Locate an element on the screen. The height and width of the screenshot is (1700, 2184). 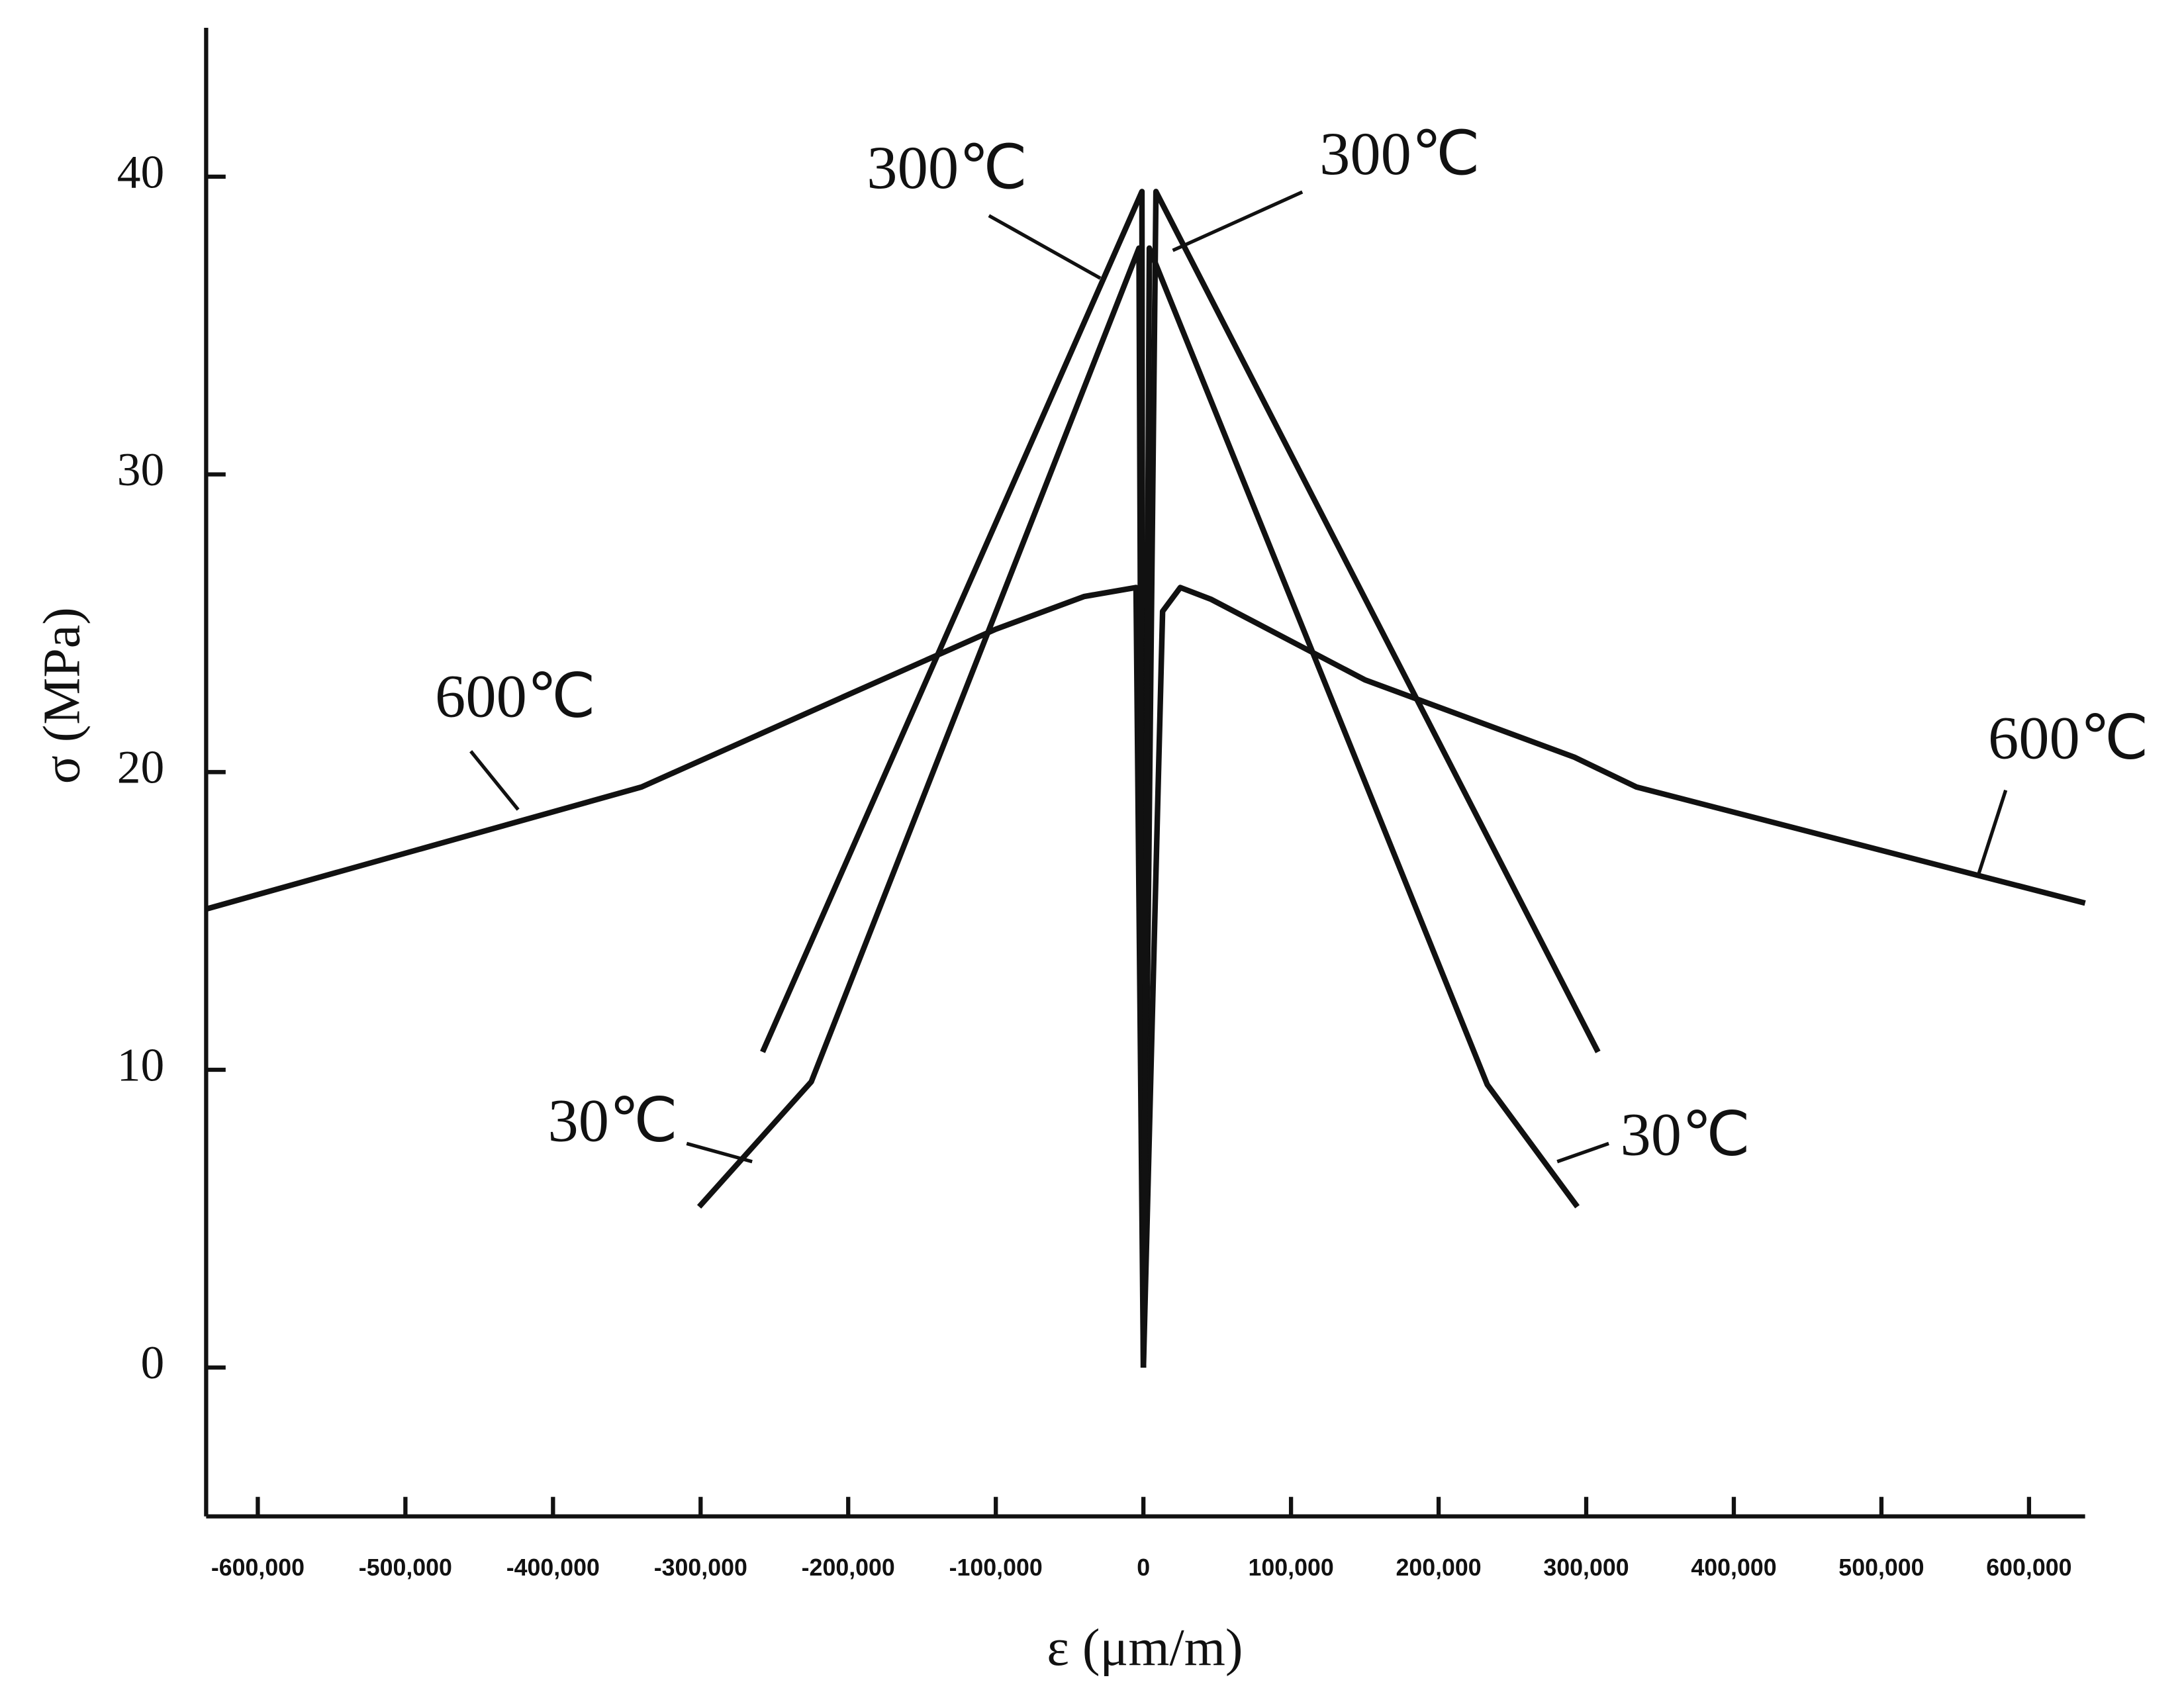
x-tick-label: 600,000 is located at coordinates (2028, 1567).